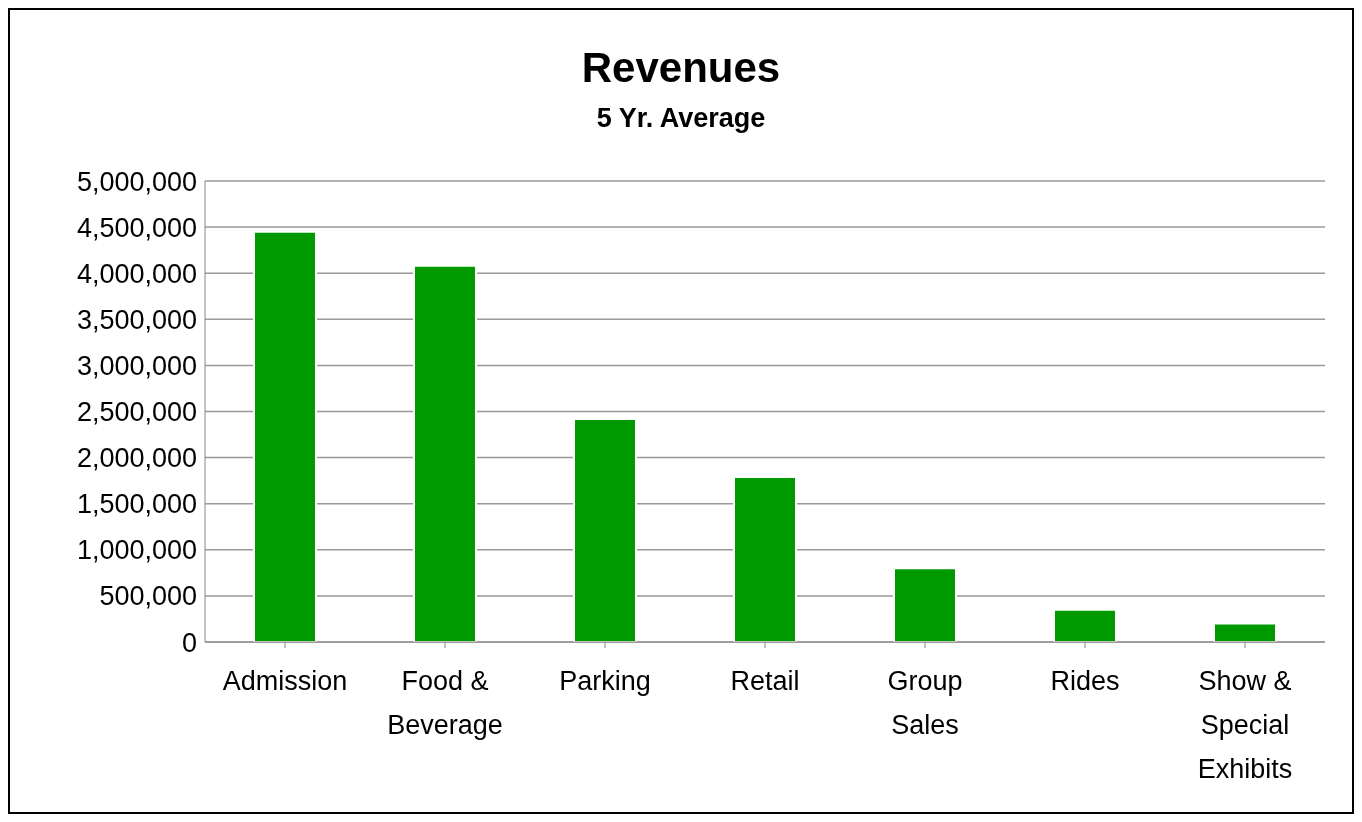 This screenshot has width=1362, height=822. I want to click on y-tick-label: 1,000,000, so click(136, 550).